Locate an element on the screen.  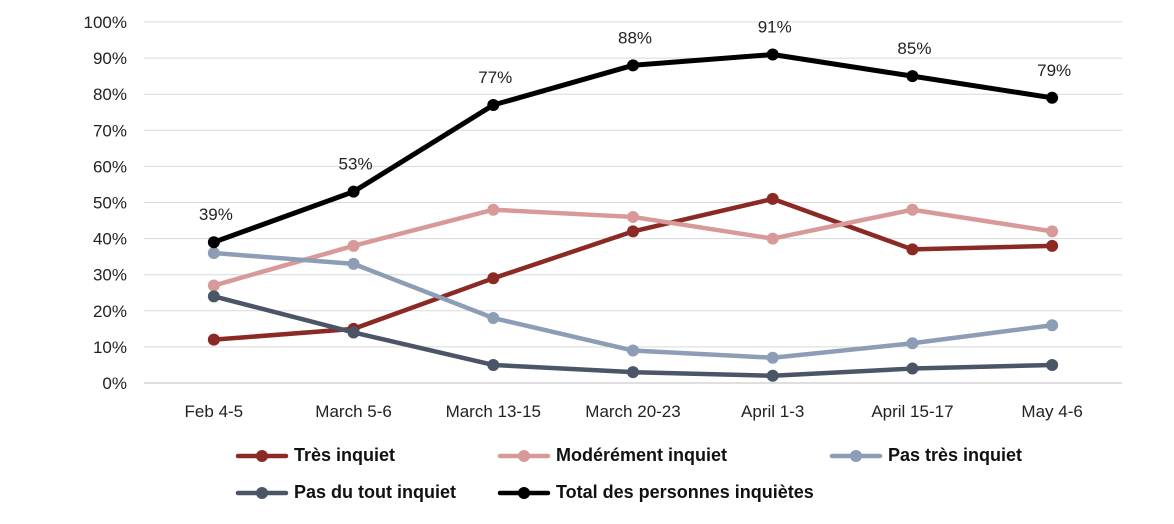
data-label: 88% is located at coordinates (635, 37).